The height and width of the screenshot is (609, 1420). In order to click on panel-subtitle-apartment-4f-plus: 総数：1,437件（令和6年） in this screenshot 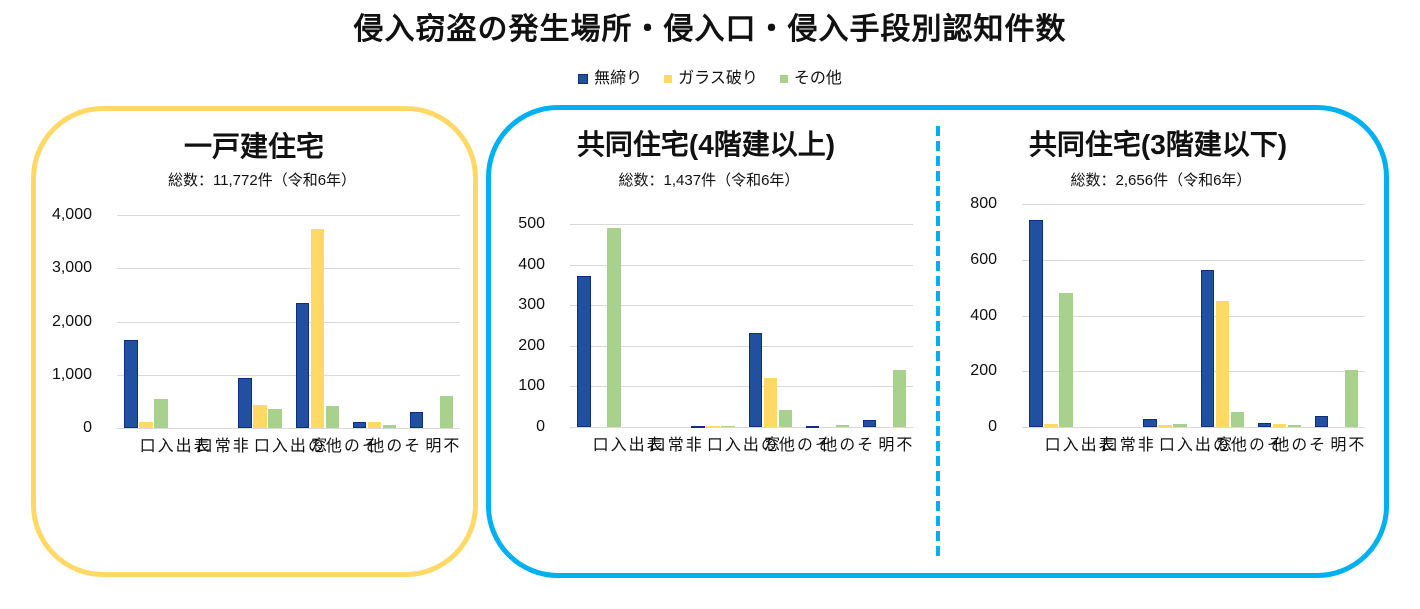, I will do `click(709, 180)`.